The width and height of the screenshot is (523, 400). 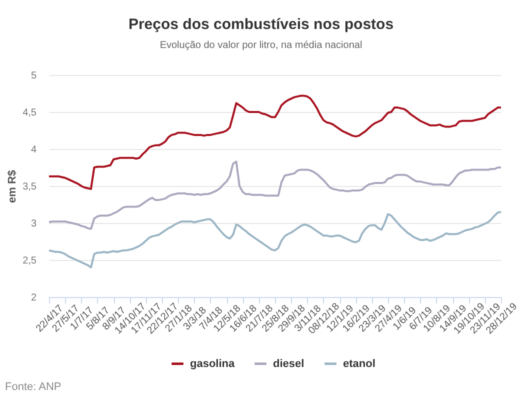 I want to click on y-axis-title: em R$, so click(x=12, y=187).